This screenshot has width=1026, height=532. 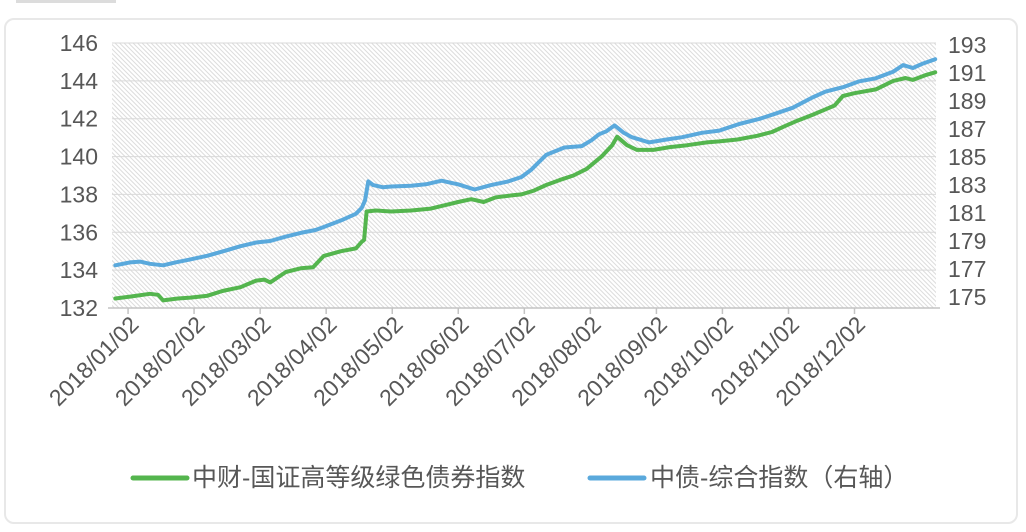 I want to click on left-axis-tick-label: 140, so click(x=79, y=157).